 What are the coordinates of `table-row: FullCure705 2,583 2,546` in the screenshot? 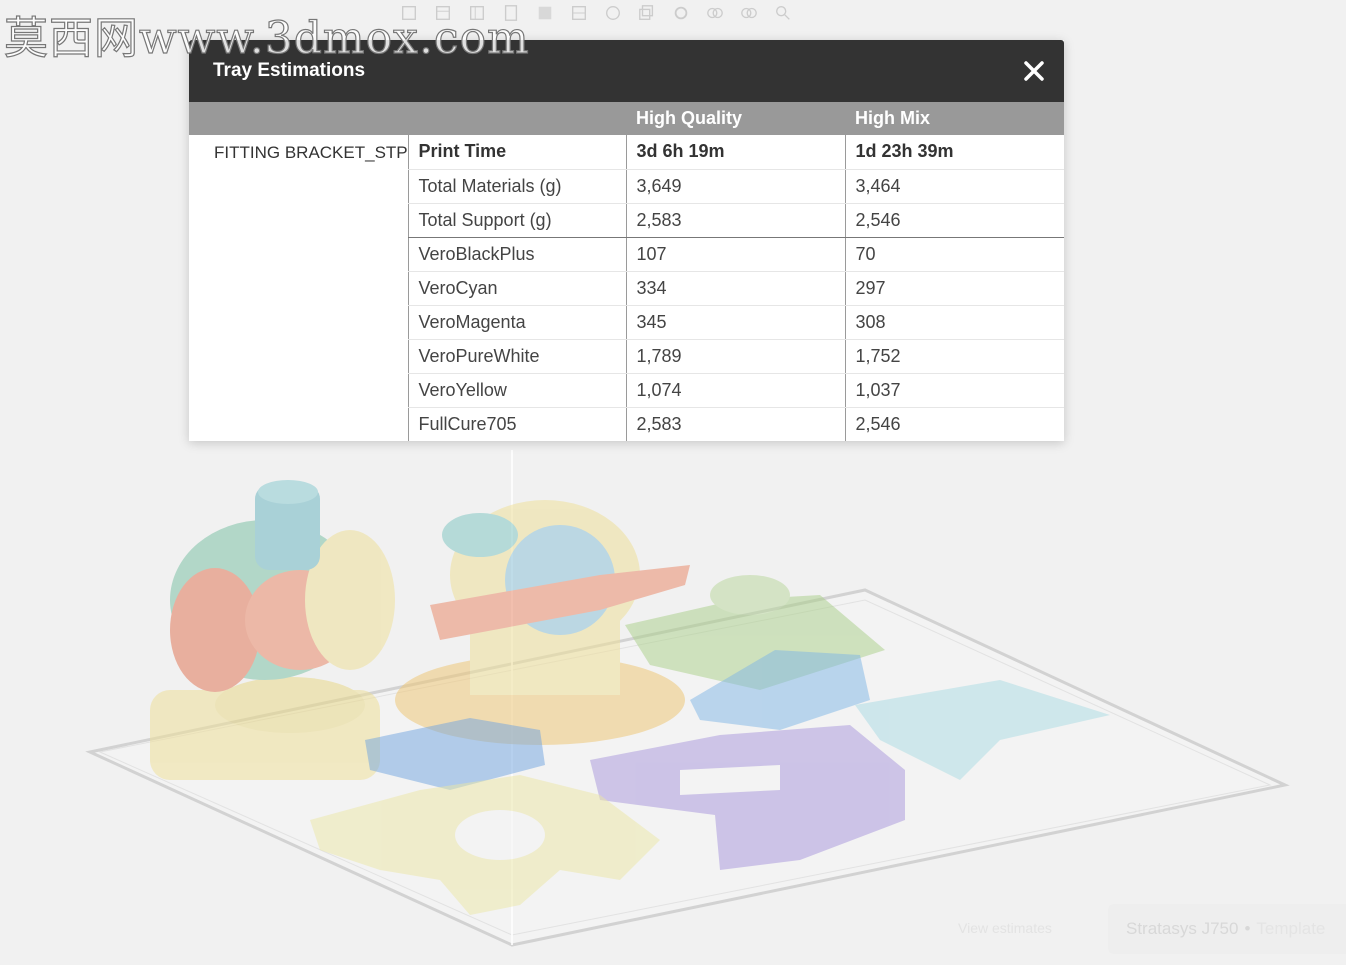 It's located at (626, 424).